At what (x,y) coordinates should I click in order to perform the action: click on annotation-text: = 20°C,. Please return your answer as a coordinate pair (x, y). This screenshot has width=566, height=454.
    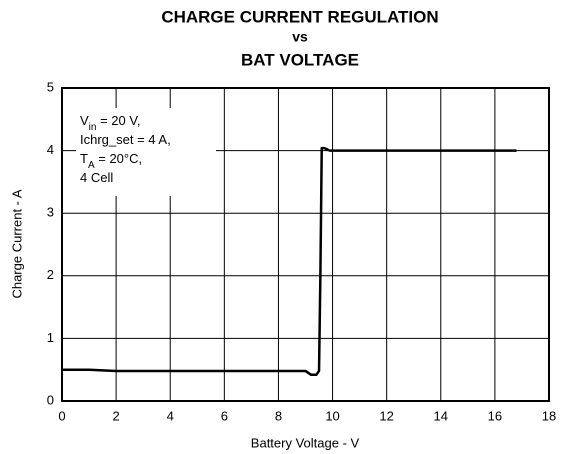
    Looking at the image, I should click on (118, 158).